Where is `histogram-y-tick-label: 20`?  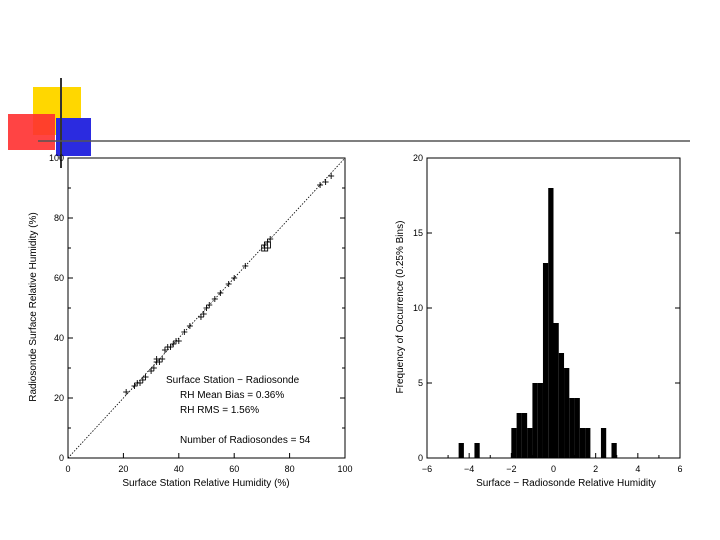 histogram-y-tick-label: 20 is located at coordinates (418, 158).